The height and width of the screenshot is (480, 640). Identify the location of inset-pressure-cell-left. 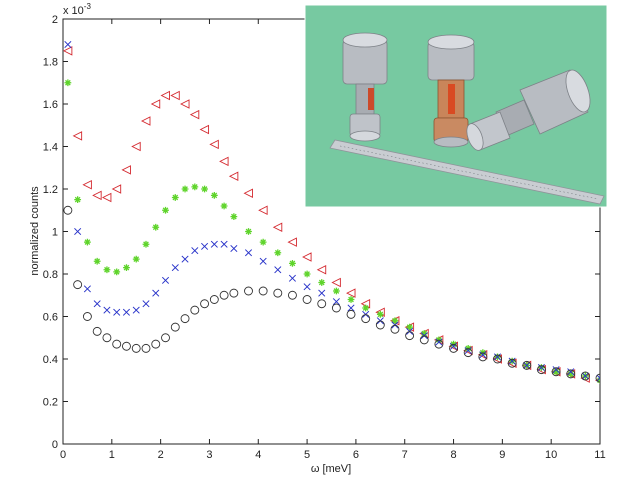
(365, 87).